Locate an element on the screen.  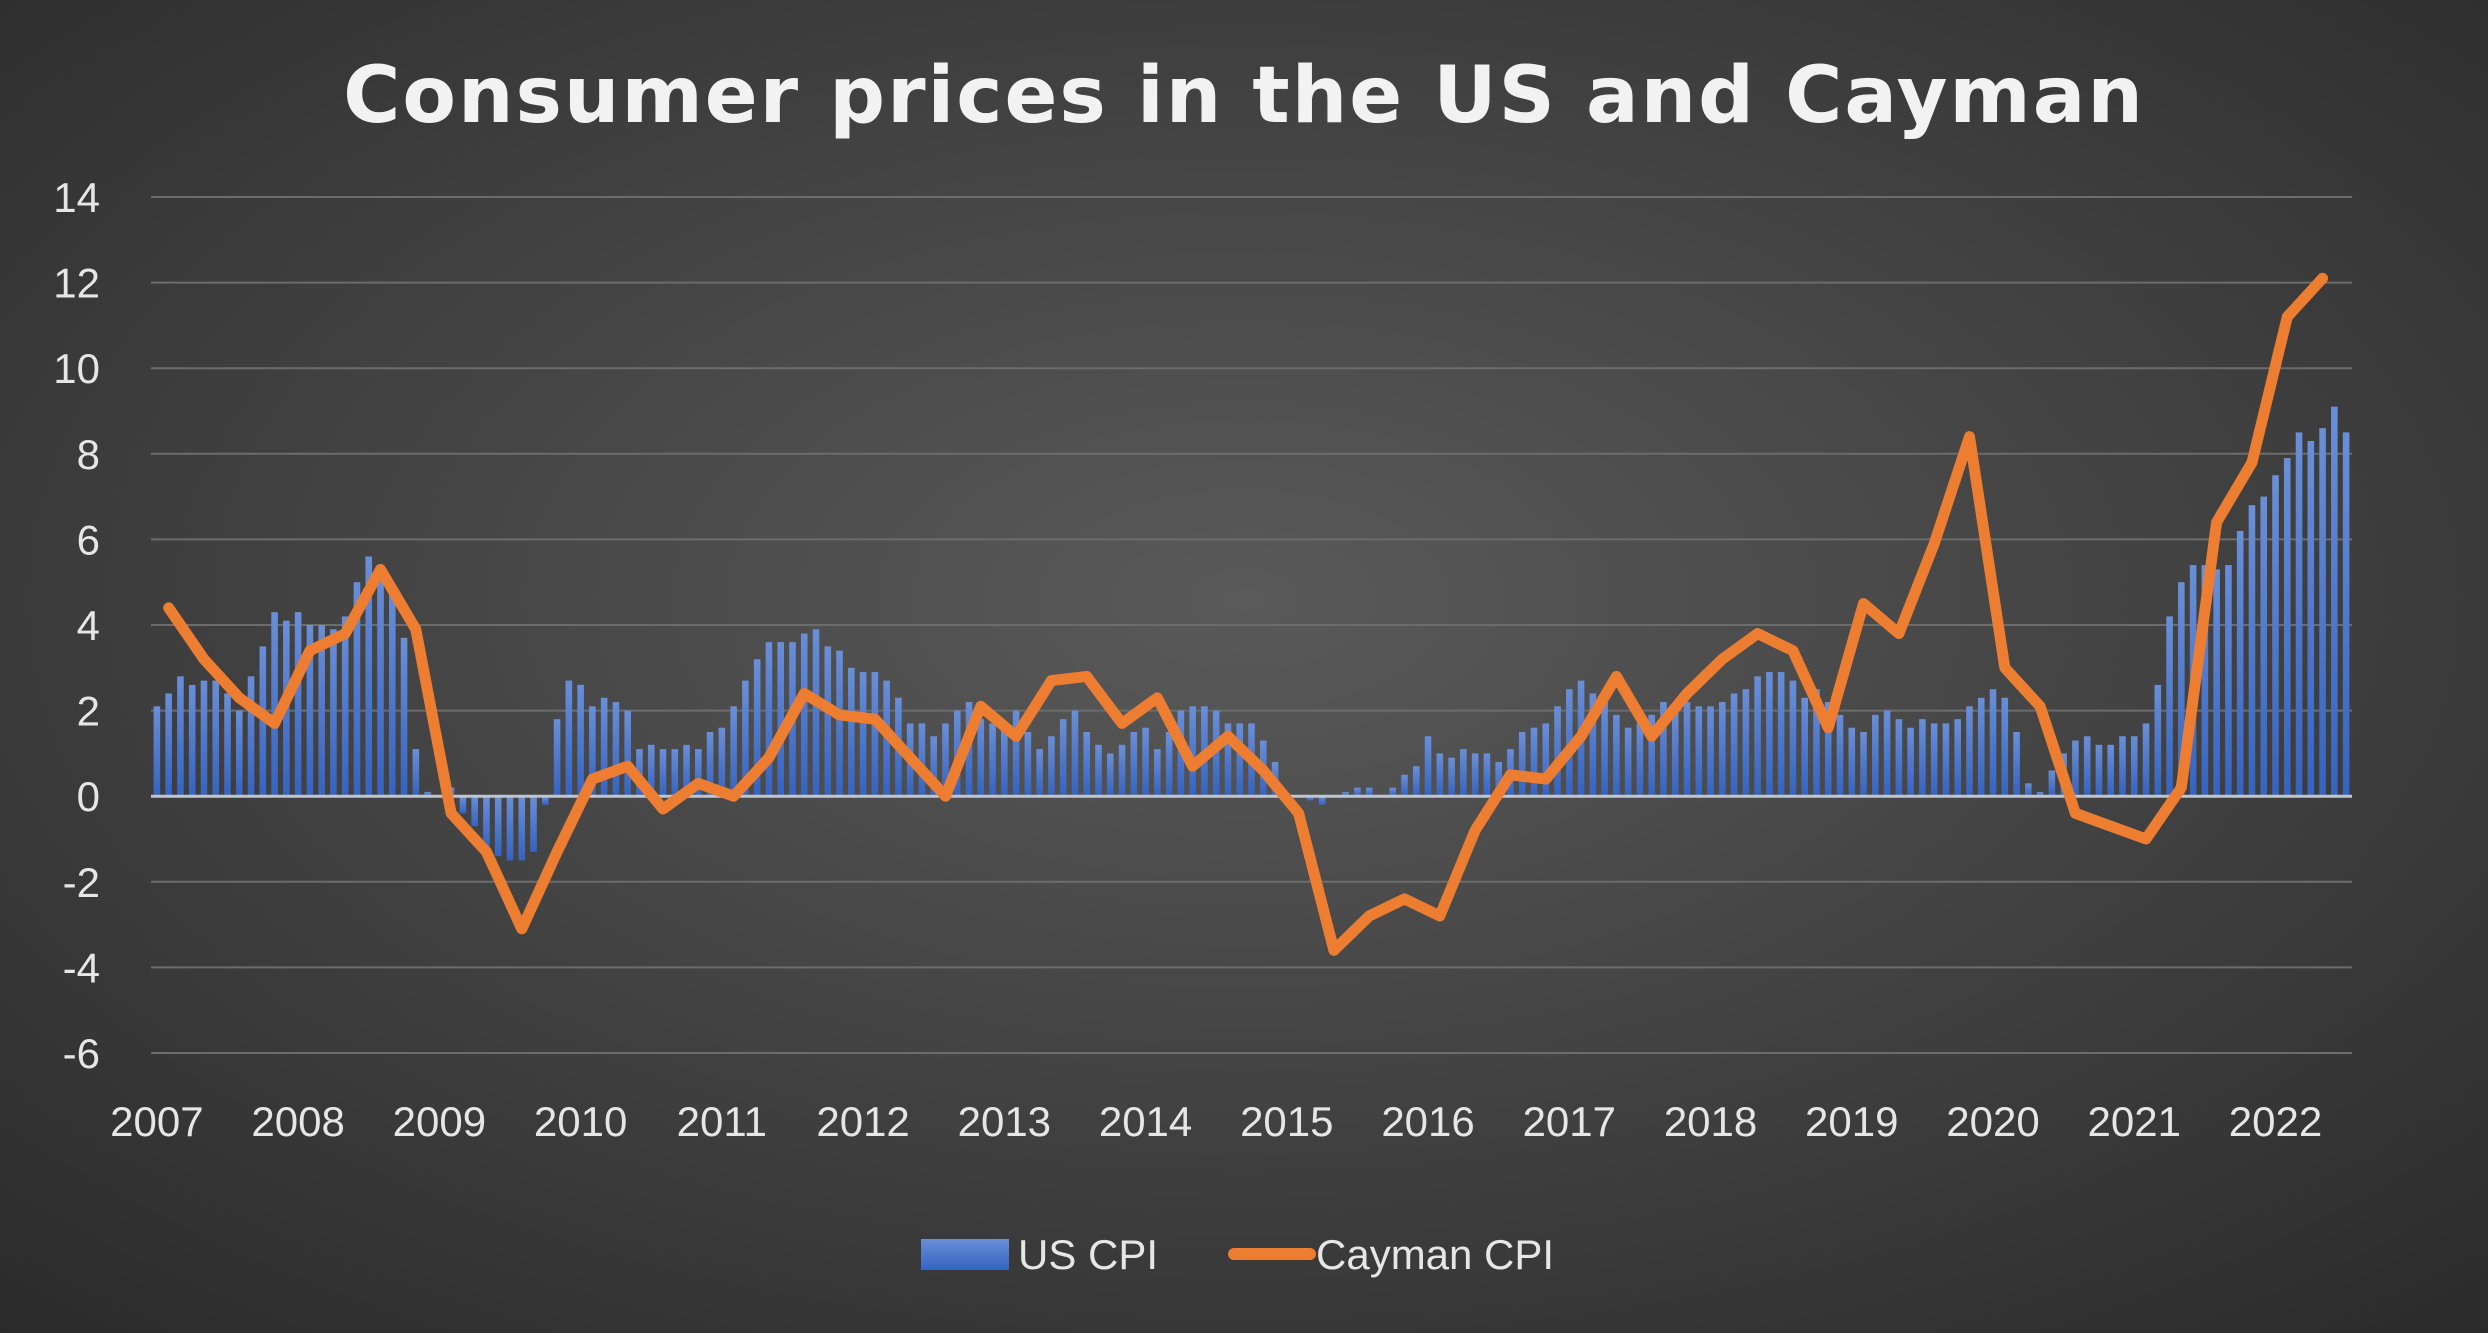
y-tick-label: -2 is located at coordinates (81, 882).